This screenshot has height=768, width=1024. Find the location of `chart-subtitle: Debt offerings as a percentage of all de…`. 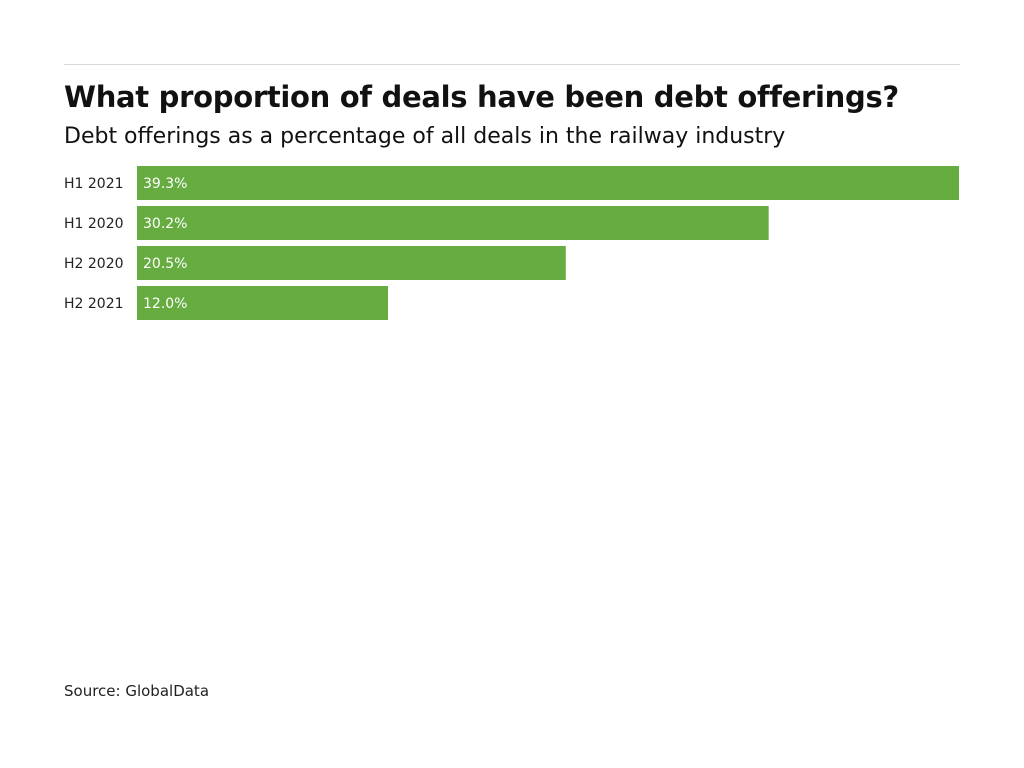

chart-subtitle: Debt offerings as a percentage of all de… is located at coordinates (425, 136).